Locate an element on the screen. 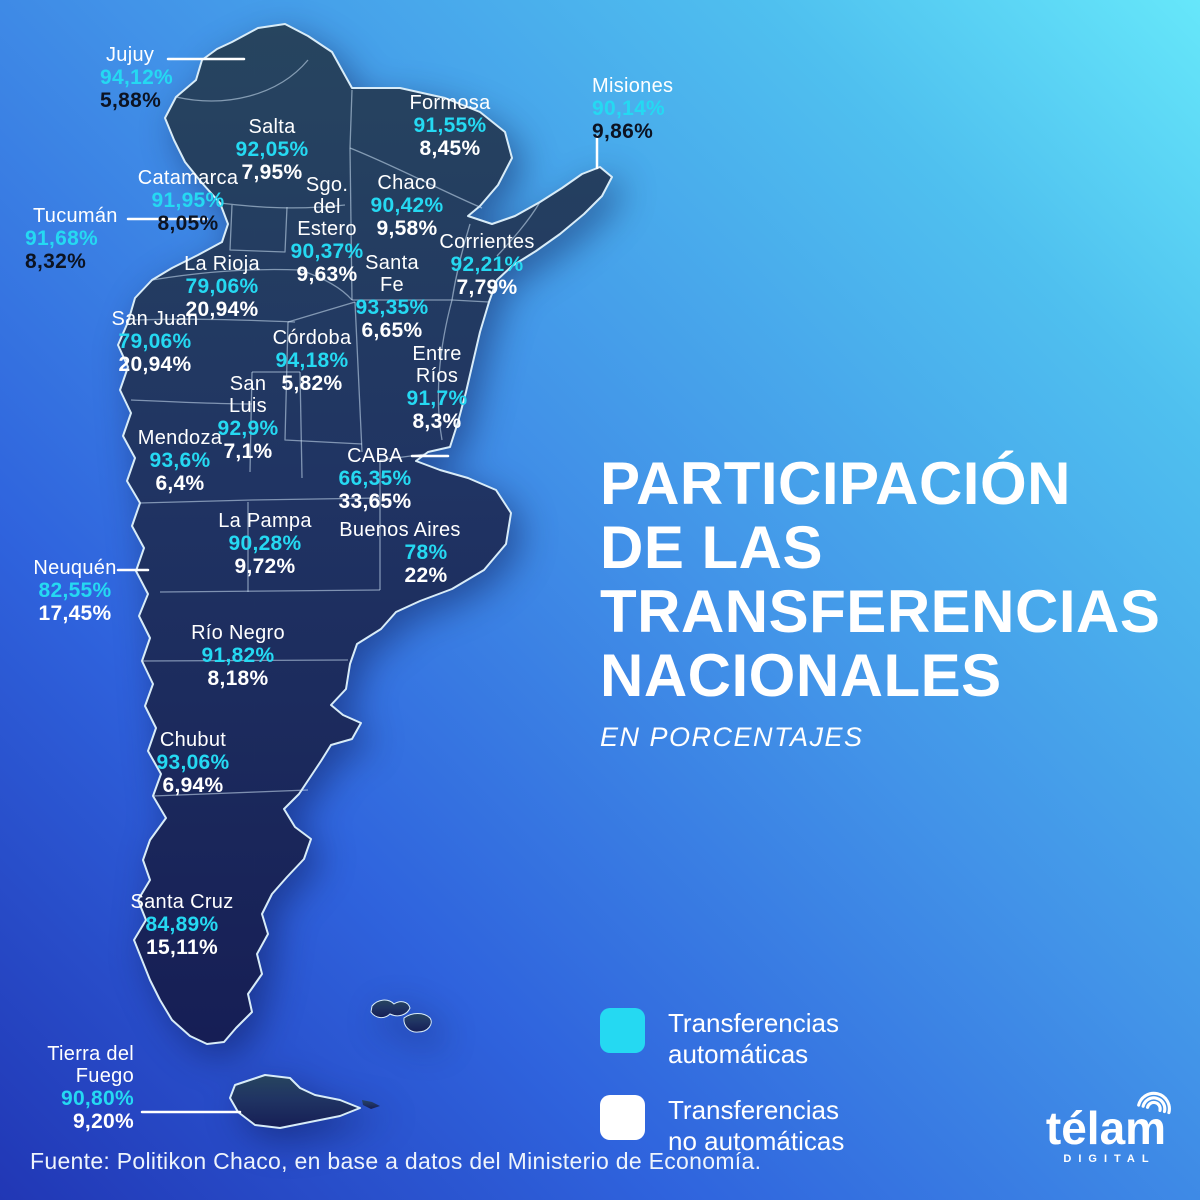 This screenshot has width=1200, height=1200. province-name: Salta is located at coordinates (272, 127).